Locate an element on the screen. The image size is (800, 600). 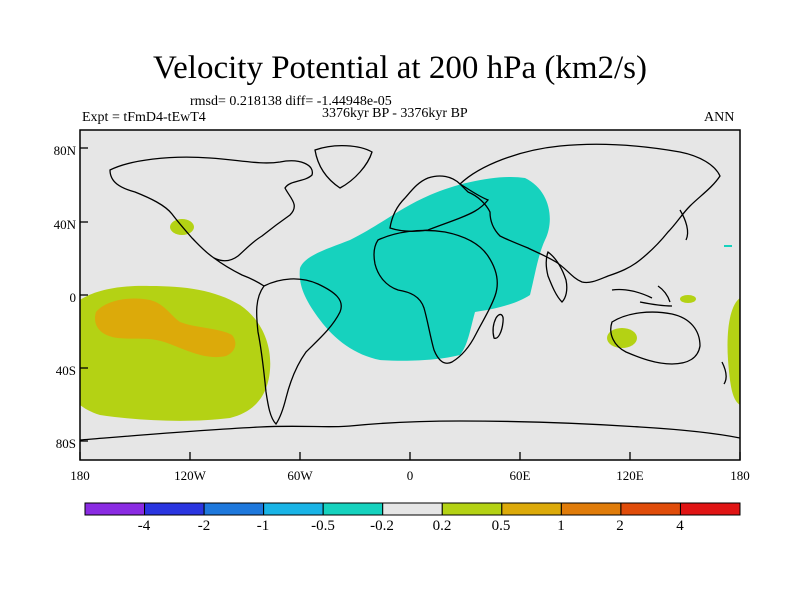
coastline-south-america is located at coordinates (298, 352).